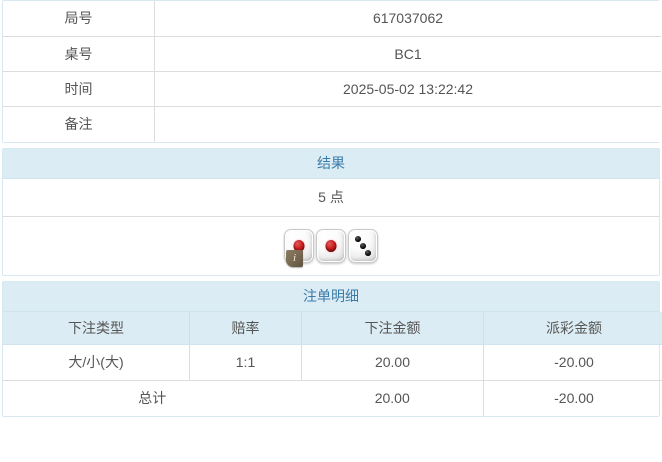 The height and width of the screenshot is (462, 662). I want to click on column-header-bet-amount: 下注金额, so click(392, 328).